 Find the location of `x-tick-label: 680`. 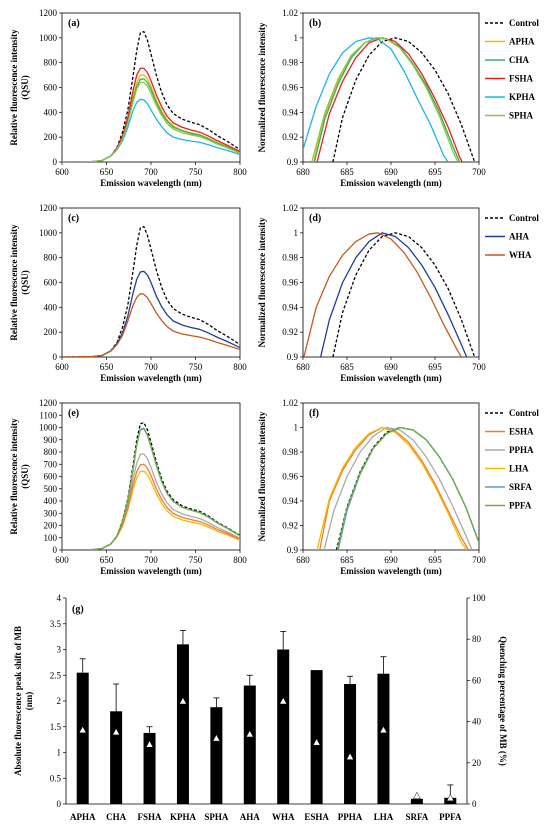

x-tick-label: 680 is located at coordinates (303, 367).